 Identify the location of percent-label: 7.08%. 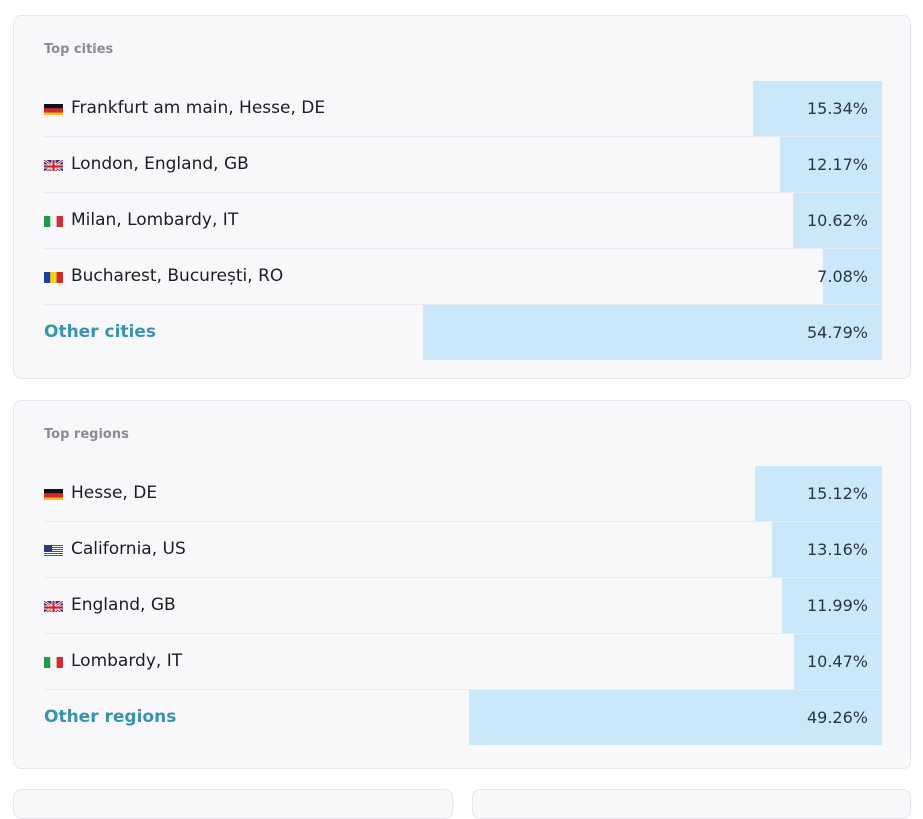
(842, 276).